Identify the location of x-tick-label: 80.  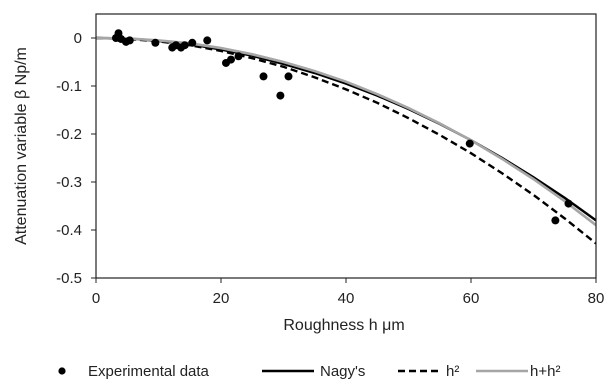
(596, 298).